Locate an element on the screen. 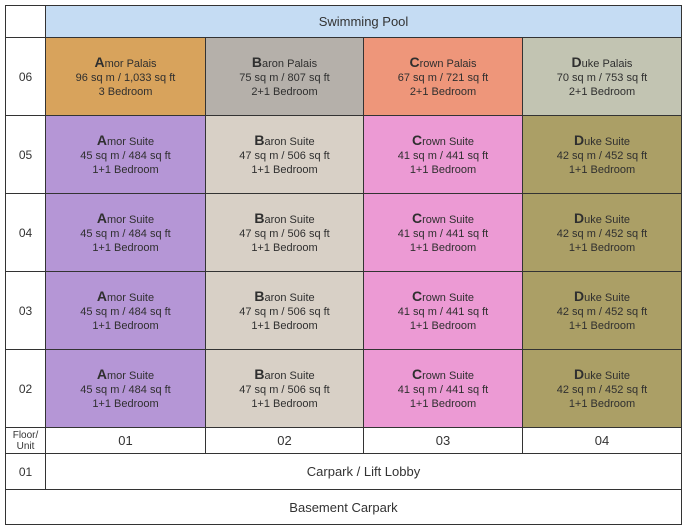 Image resolution: width=684 pixels, height=529 pixels. floor-unit-header-text: Floor/Unit is located at coordinates (26, 441).